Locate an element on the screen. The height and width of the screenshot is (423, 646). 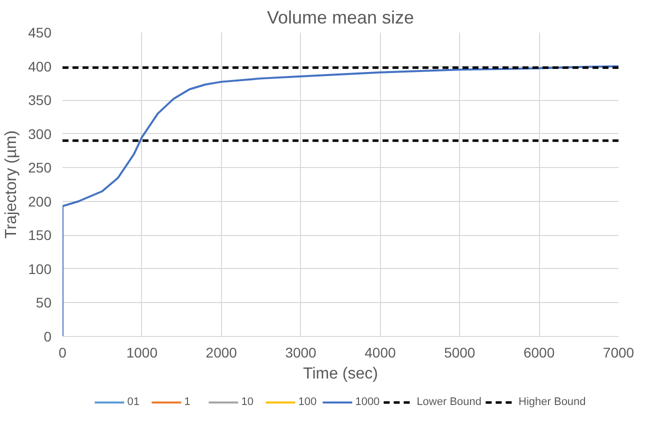
y-tick-label: 200 is located at coordinates (40, 201).